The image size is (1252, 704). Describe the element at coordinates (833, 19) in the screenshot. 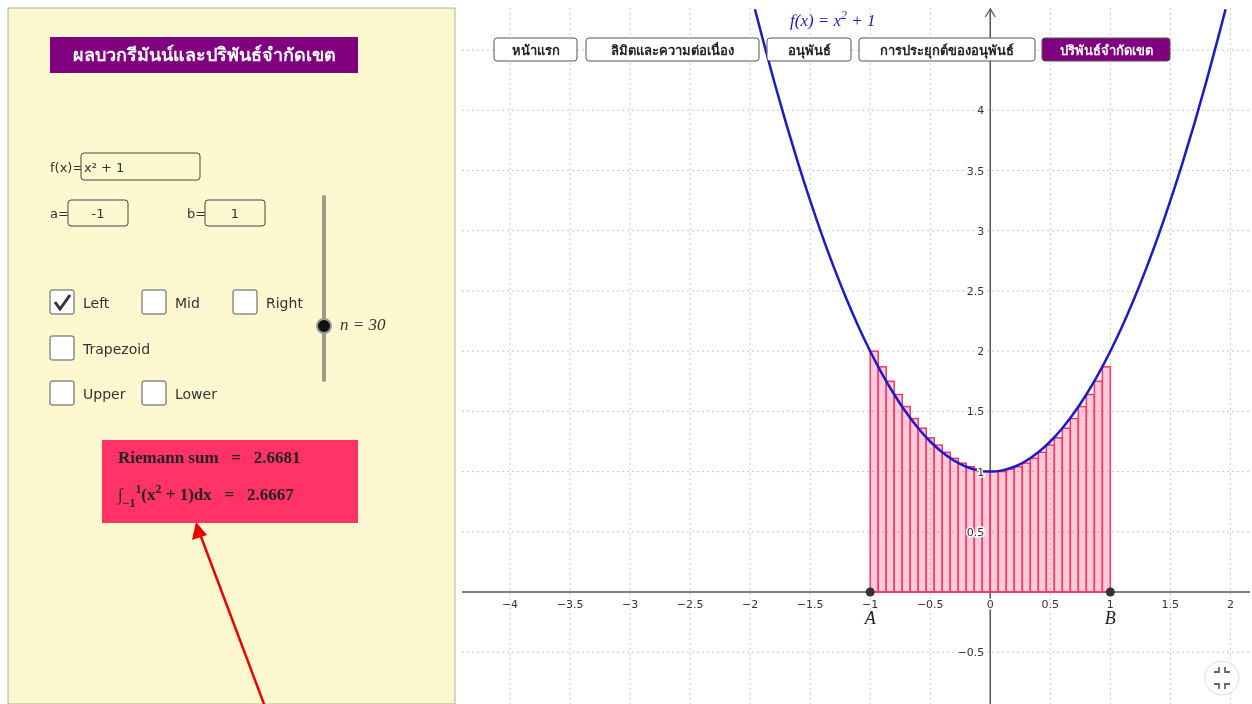

I see `series-label: f(x) = x$^{2}$ + 1` at that location.